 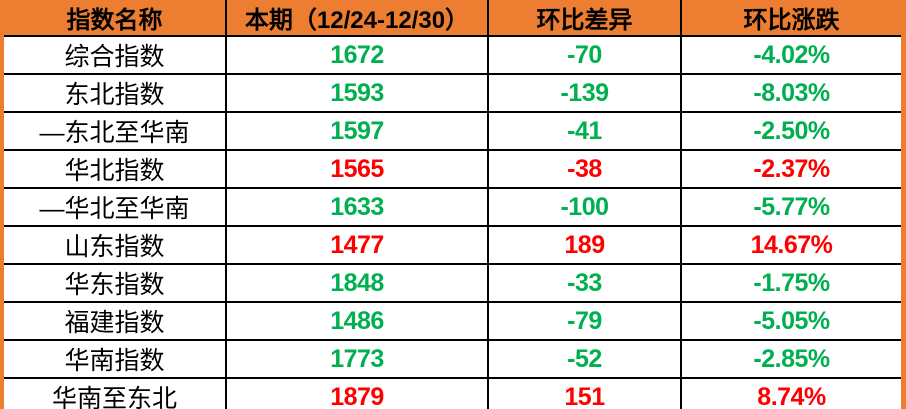 What do you see at coordinates (115, 207) in the screenshot?
I see `row-label: —华北至华南` at bounding box center [115, 207].